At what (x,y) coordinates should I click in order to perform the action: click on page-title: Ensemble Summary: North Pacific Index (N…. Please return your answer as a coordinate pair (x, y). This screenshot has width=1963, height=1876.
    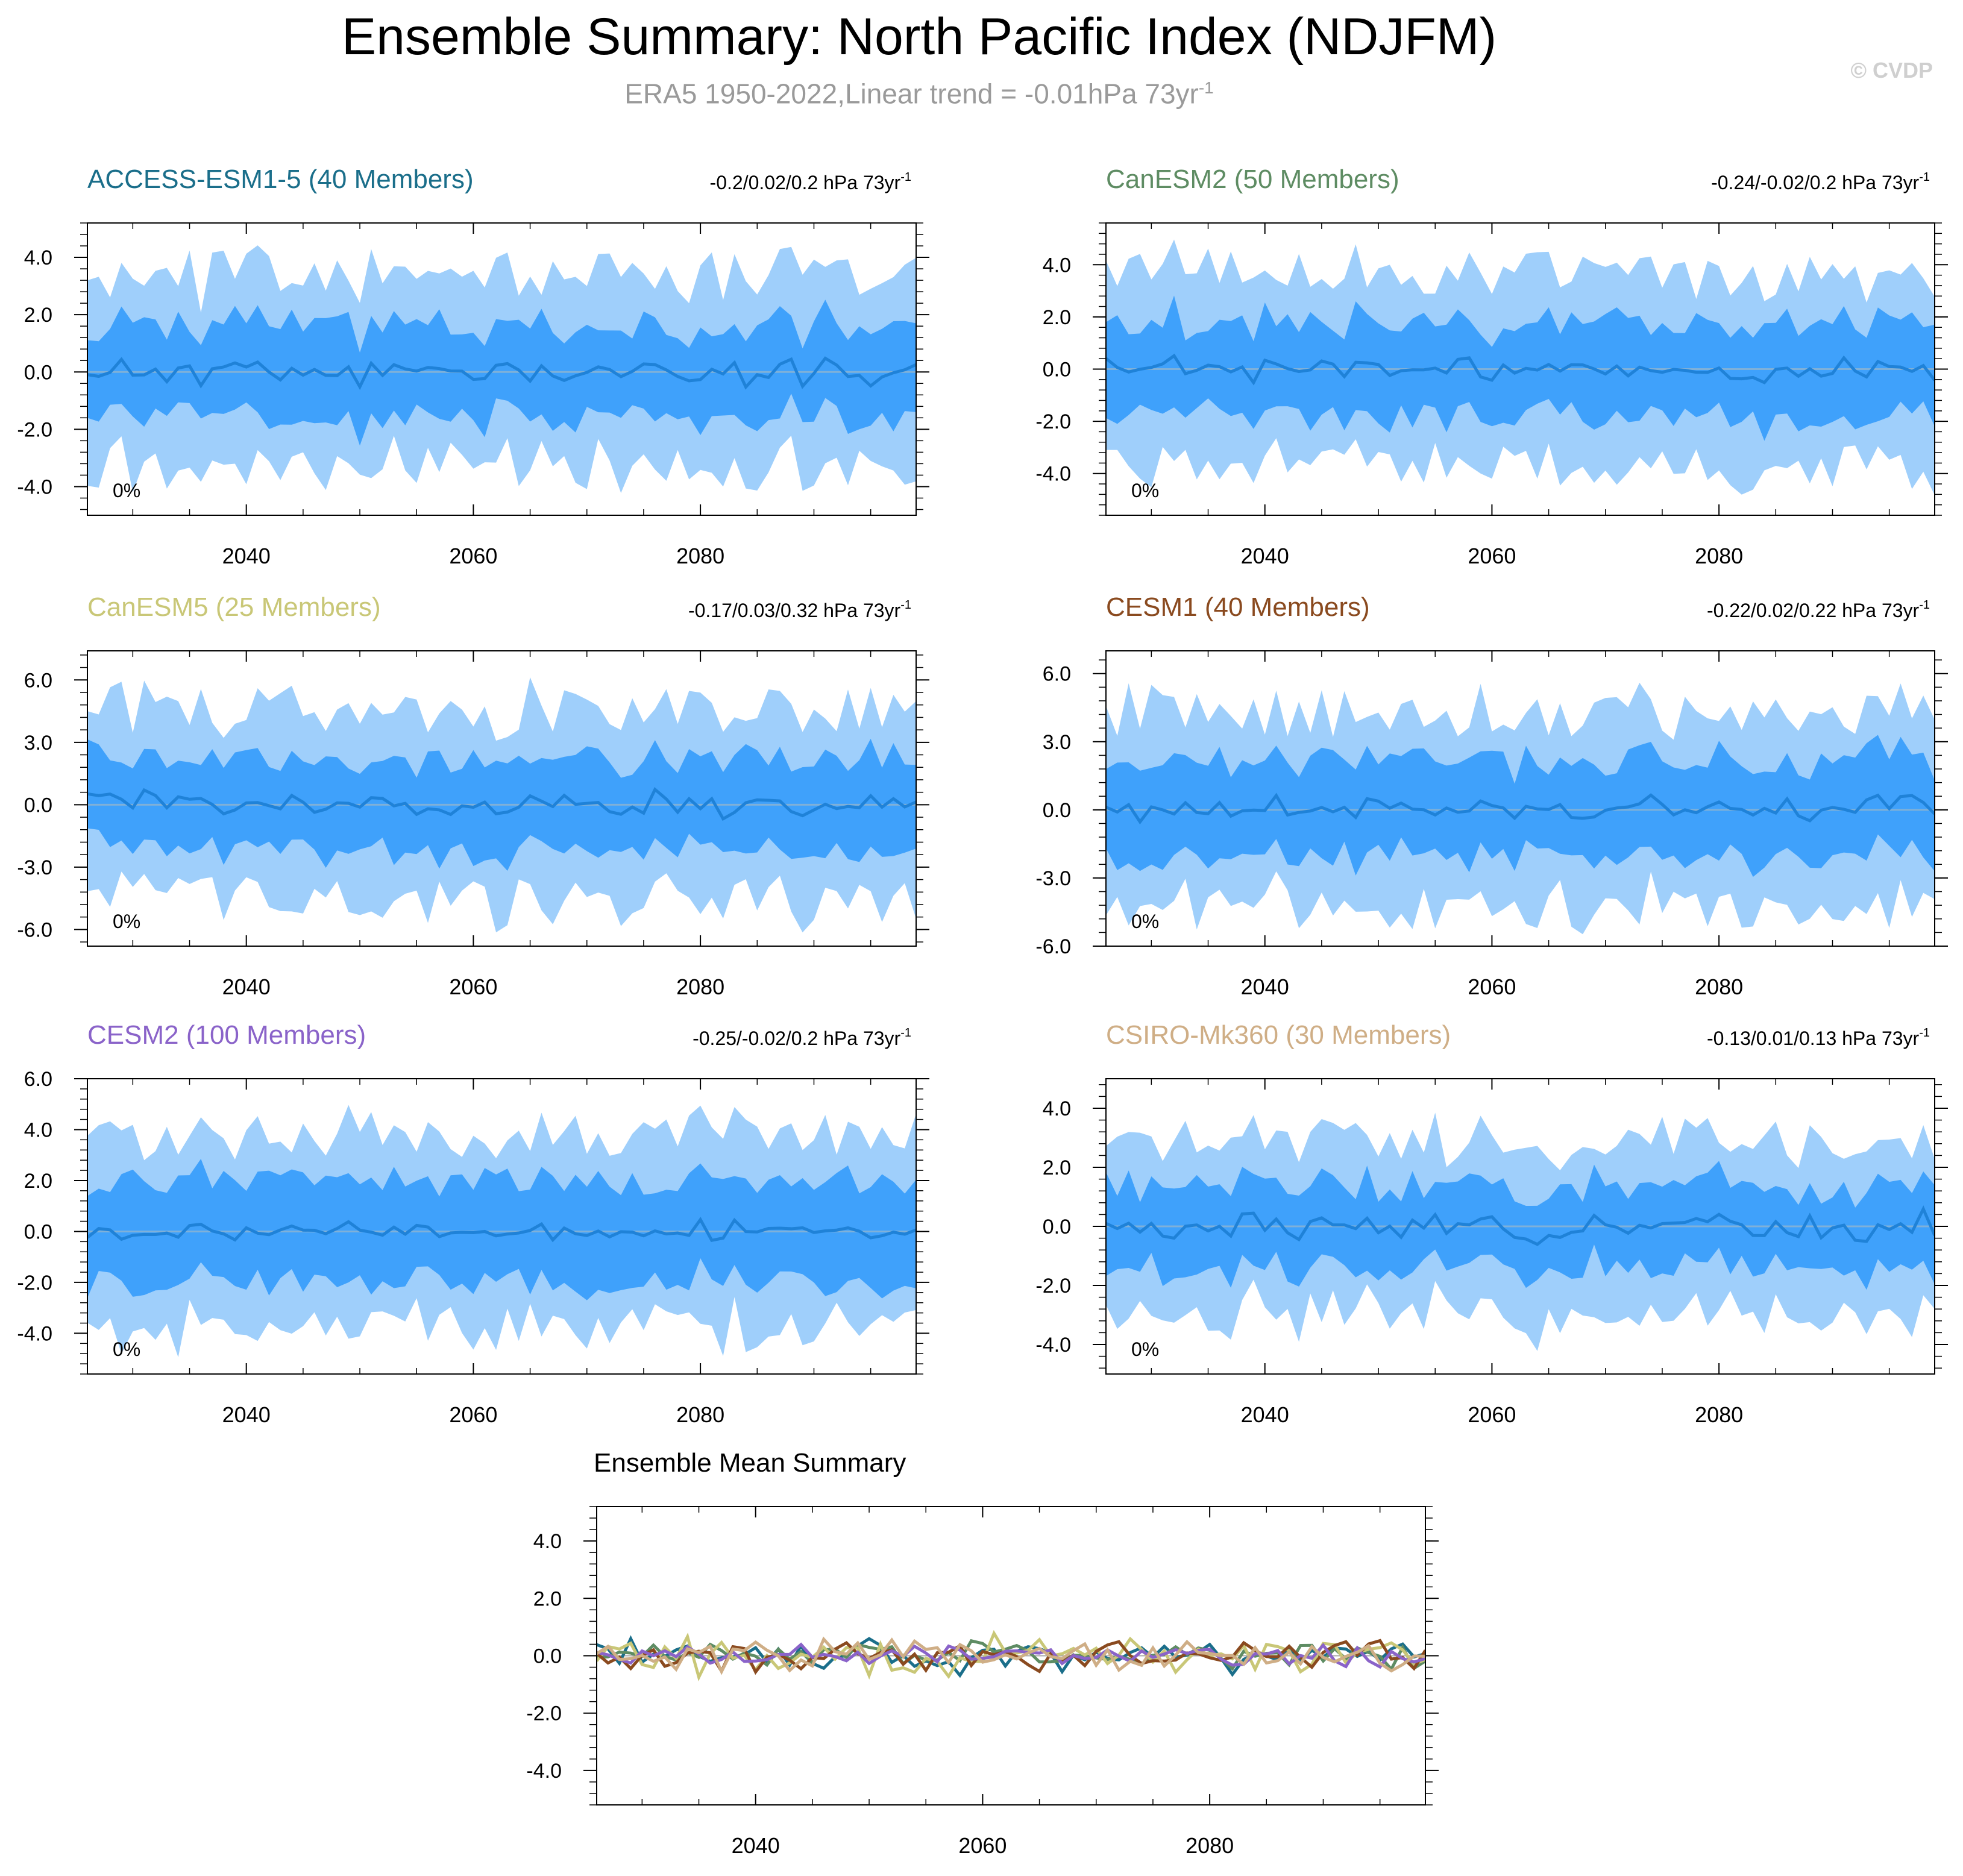
    Looking at the image, I should click on (919, 37).